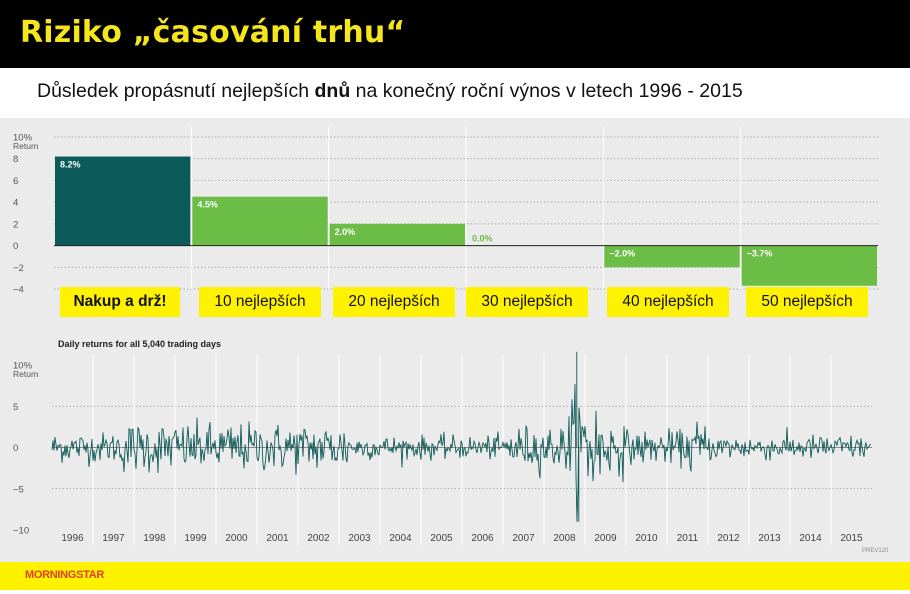 Image resolution: width=910 pixels, height=594 pixels. What do you see at coordinates (236, 538) in the screenshot?
I see `x-tick-label: 2000` at bounding box center [236, 538].